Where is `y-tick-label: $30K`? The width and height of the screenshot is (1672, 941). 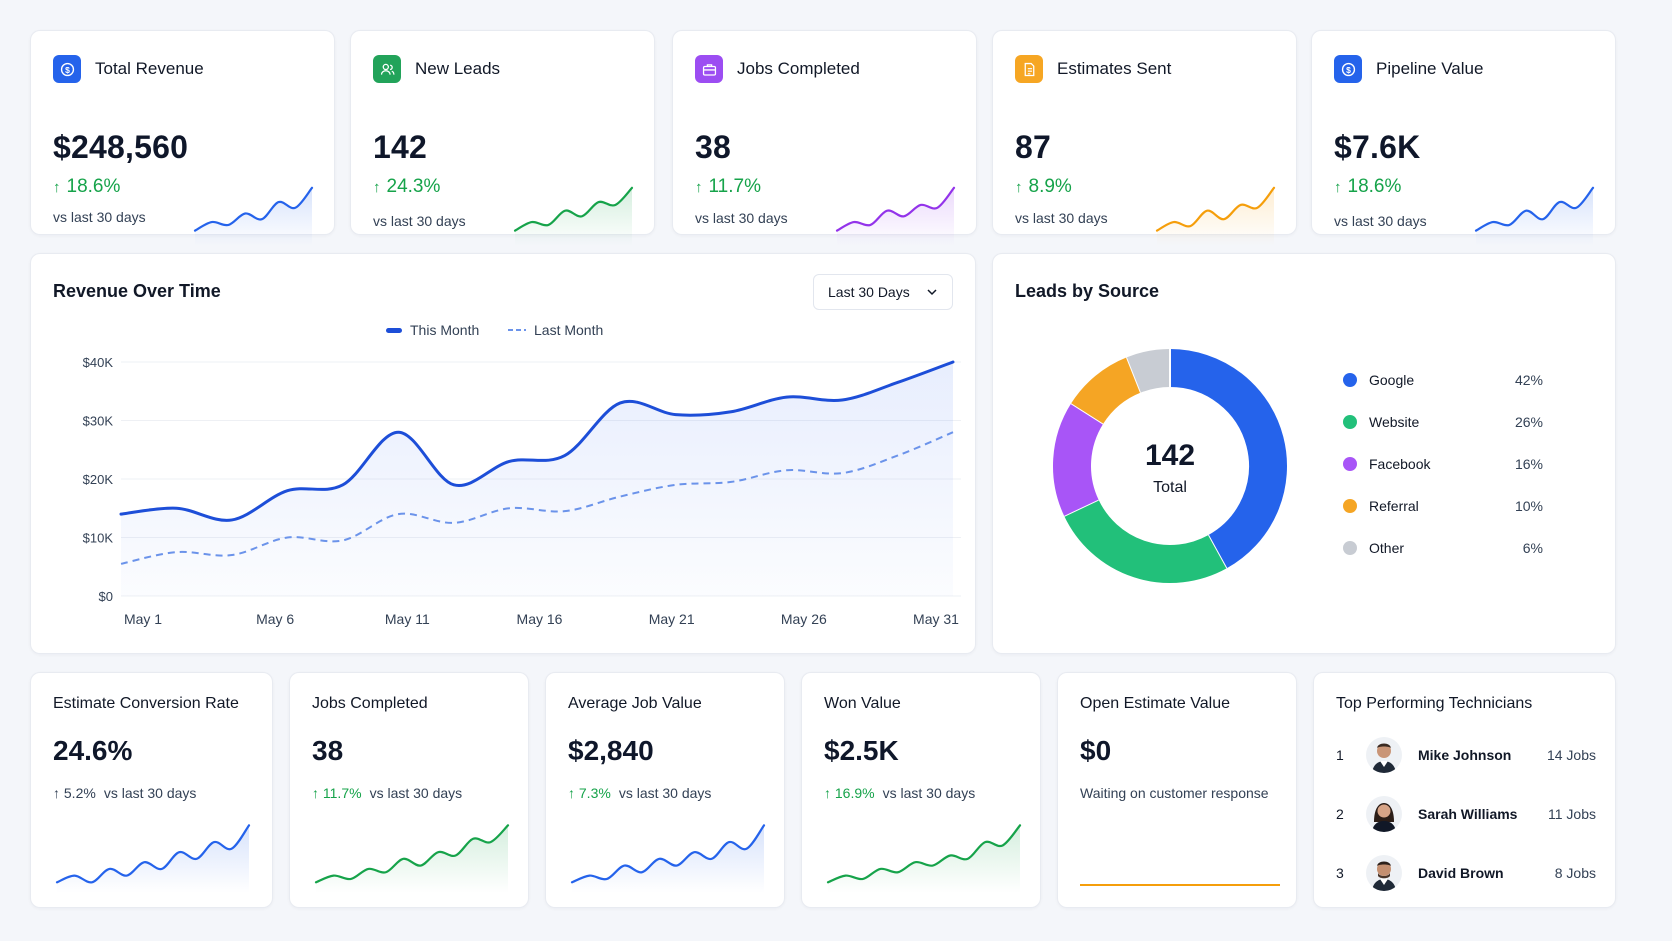
y-tick-label: $30K is located at coordinates (98, 421).